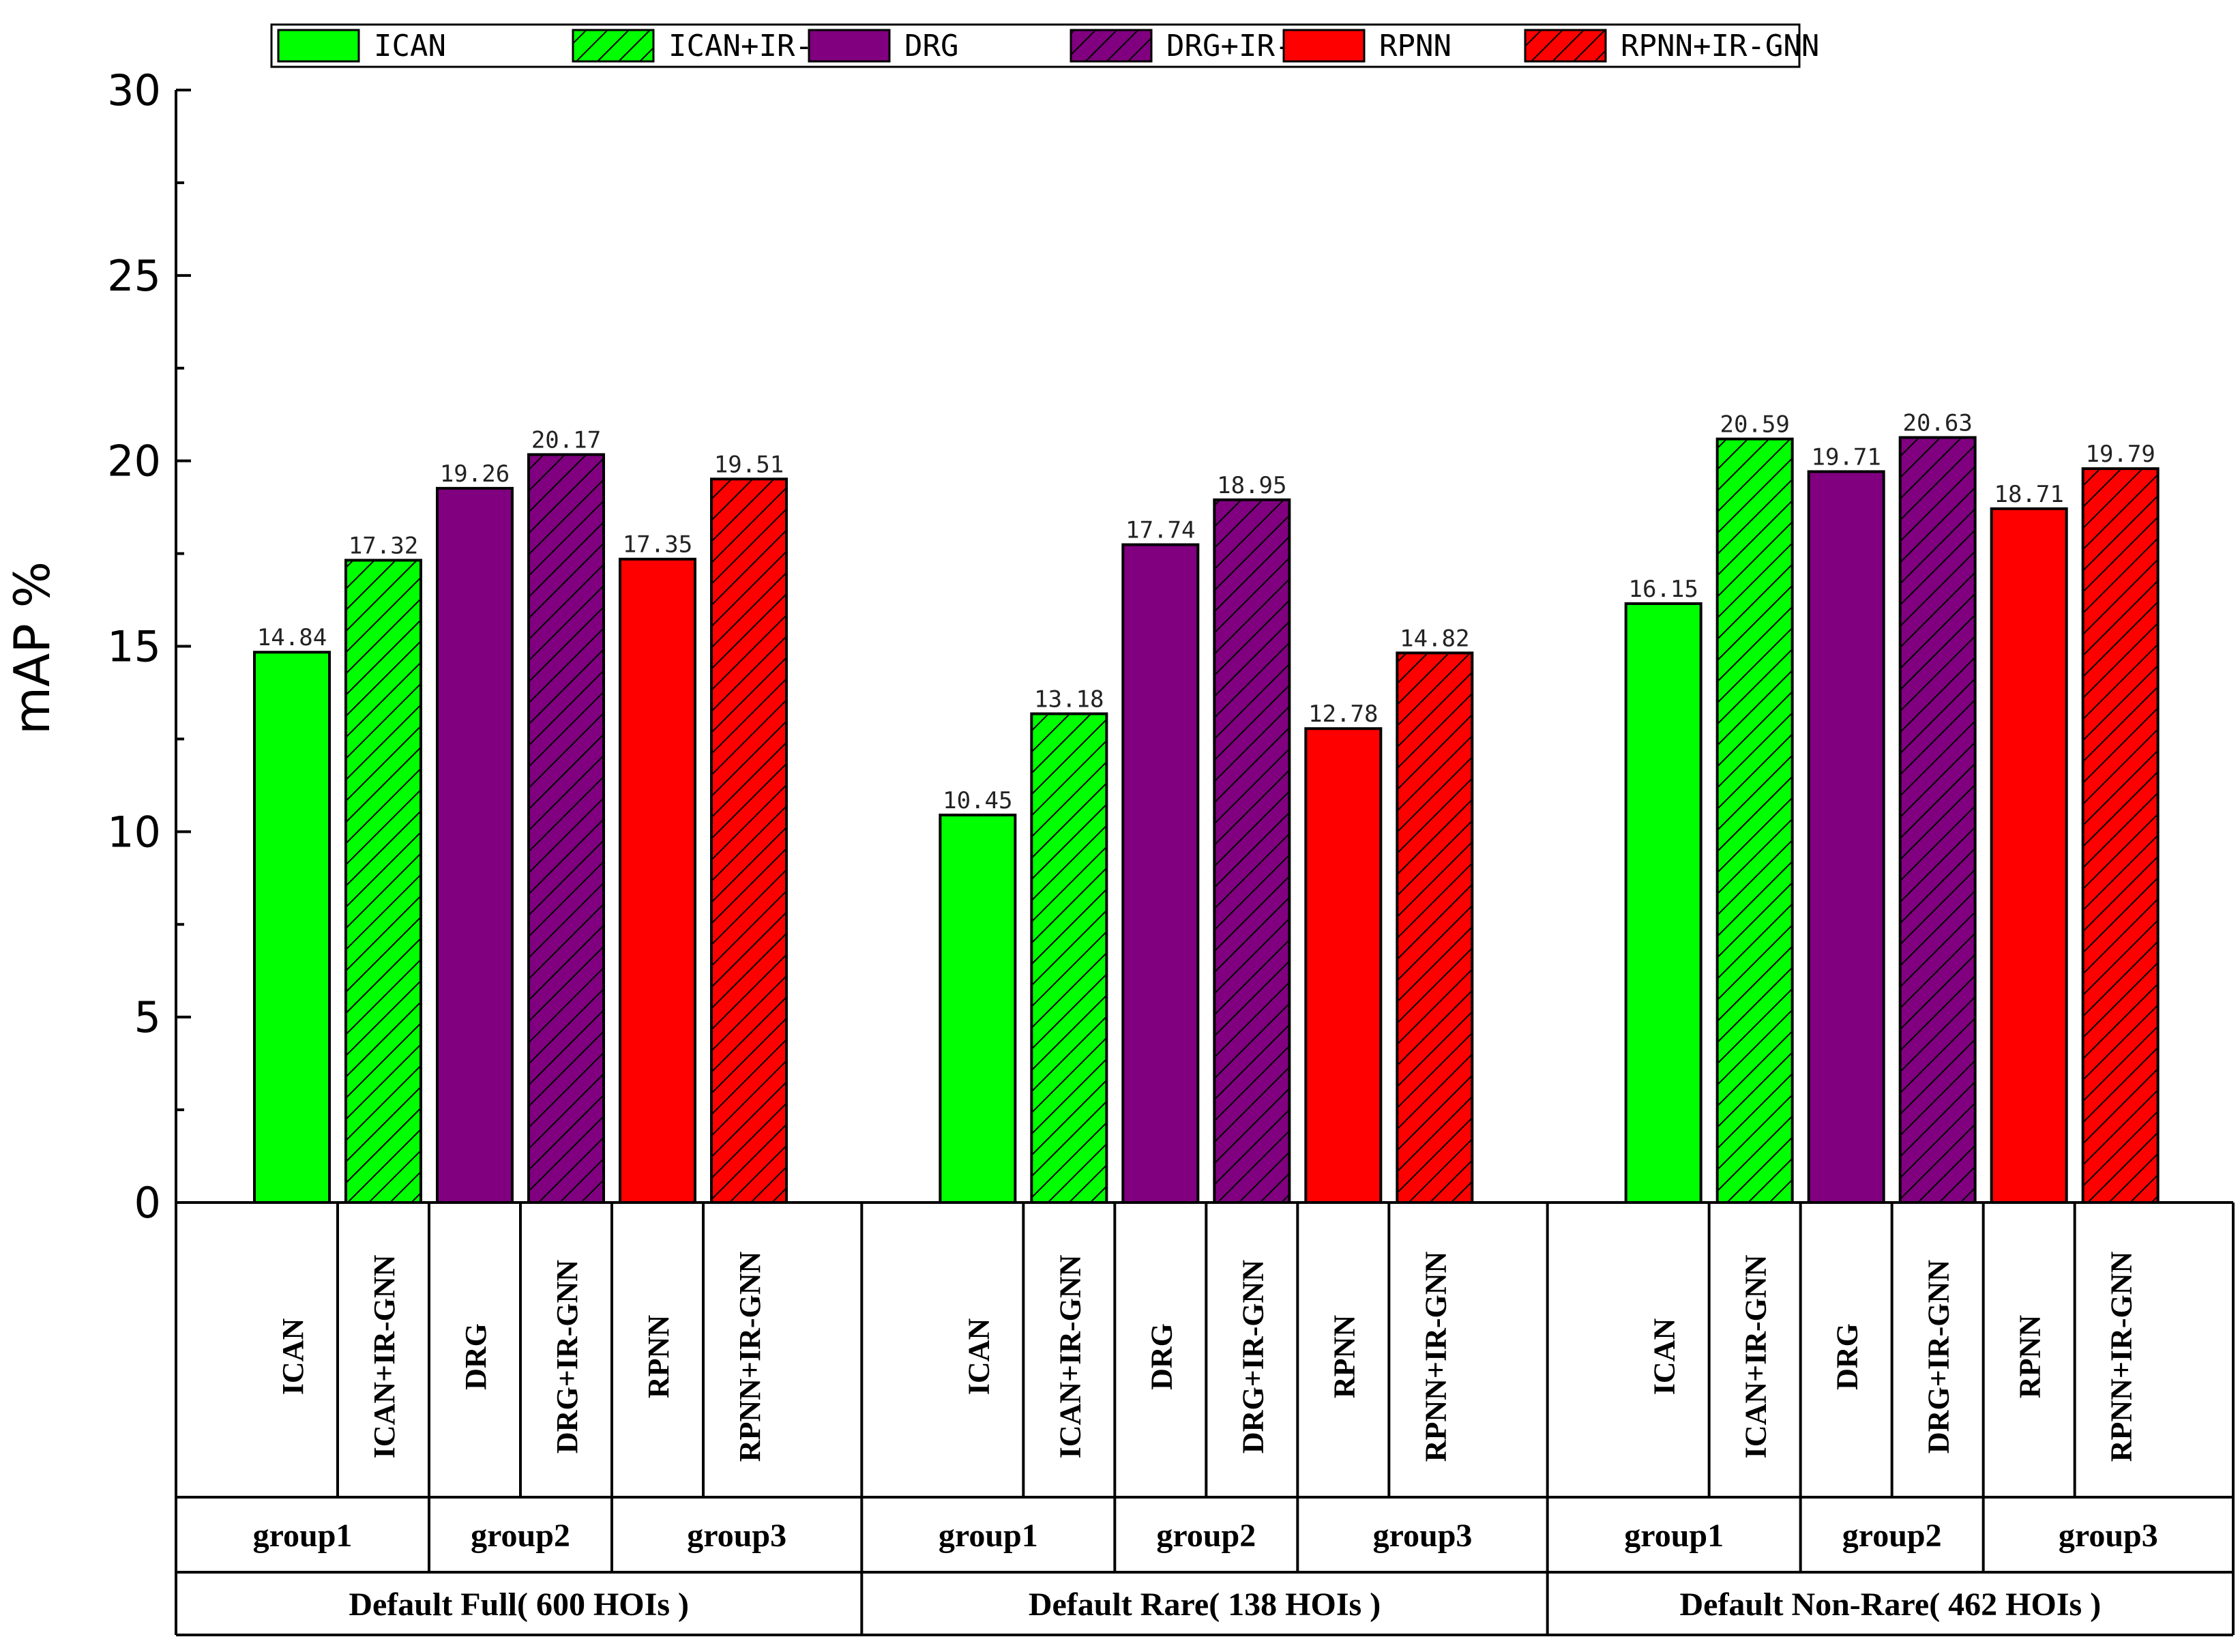 The height and width of the screenshot is (1652, 2240). Describe the element at coordinates (1435, 928) in the screenshot. I see `bar-rpnn-ir-gnn-2-hatch` at that location.